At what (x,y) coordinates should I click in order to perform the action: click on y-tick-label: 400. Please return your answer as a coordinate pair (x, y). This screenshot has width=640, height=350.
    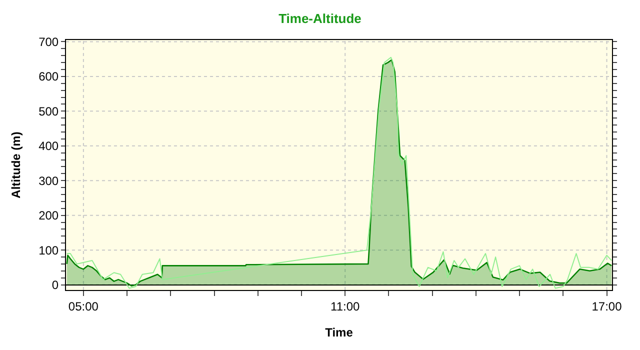
    Looking at the image, I should click on (48, 146).